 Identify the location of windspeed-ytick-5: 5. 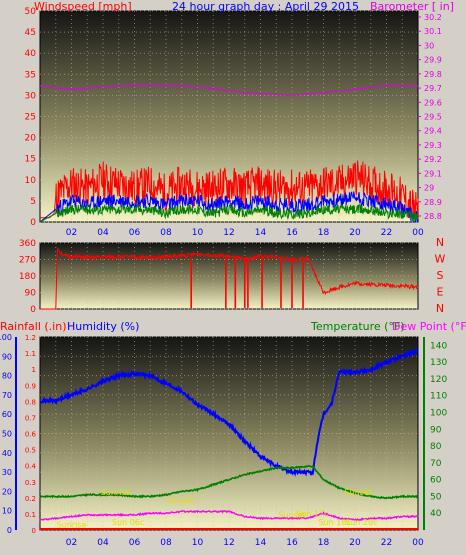
(33, 202).